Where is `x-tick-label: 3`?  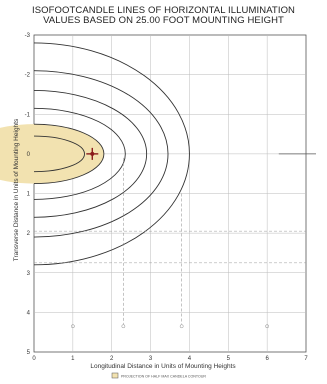 x-tick-label: 3 is located at coordinates (151, 359).